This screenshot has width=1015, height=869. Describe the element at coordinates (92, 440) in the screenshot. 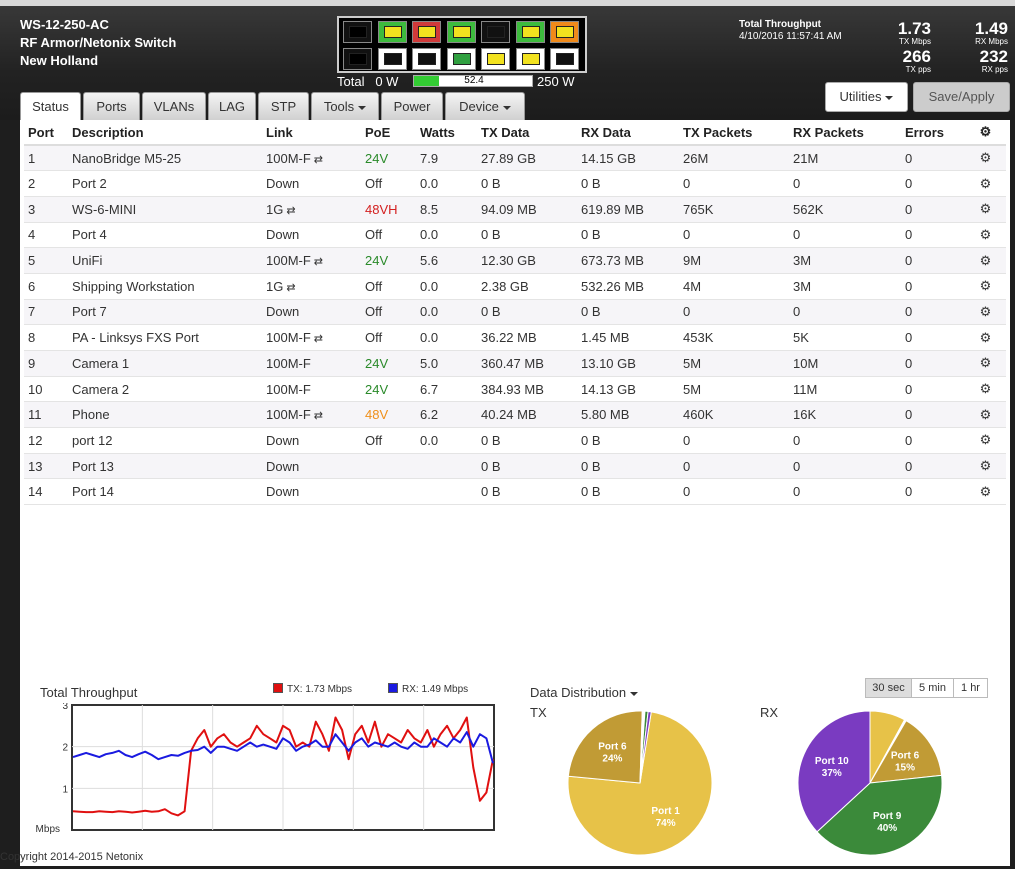

I see `cell-desc: port 12` at that location.